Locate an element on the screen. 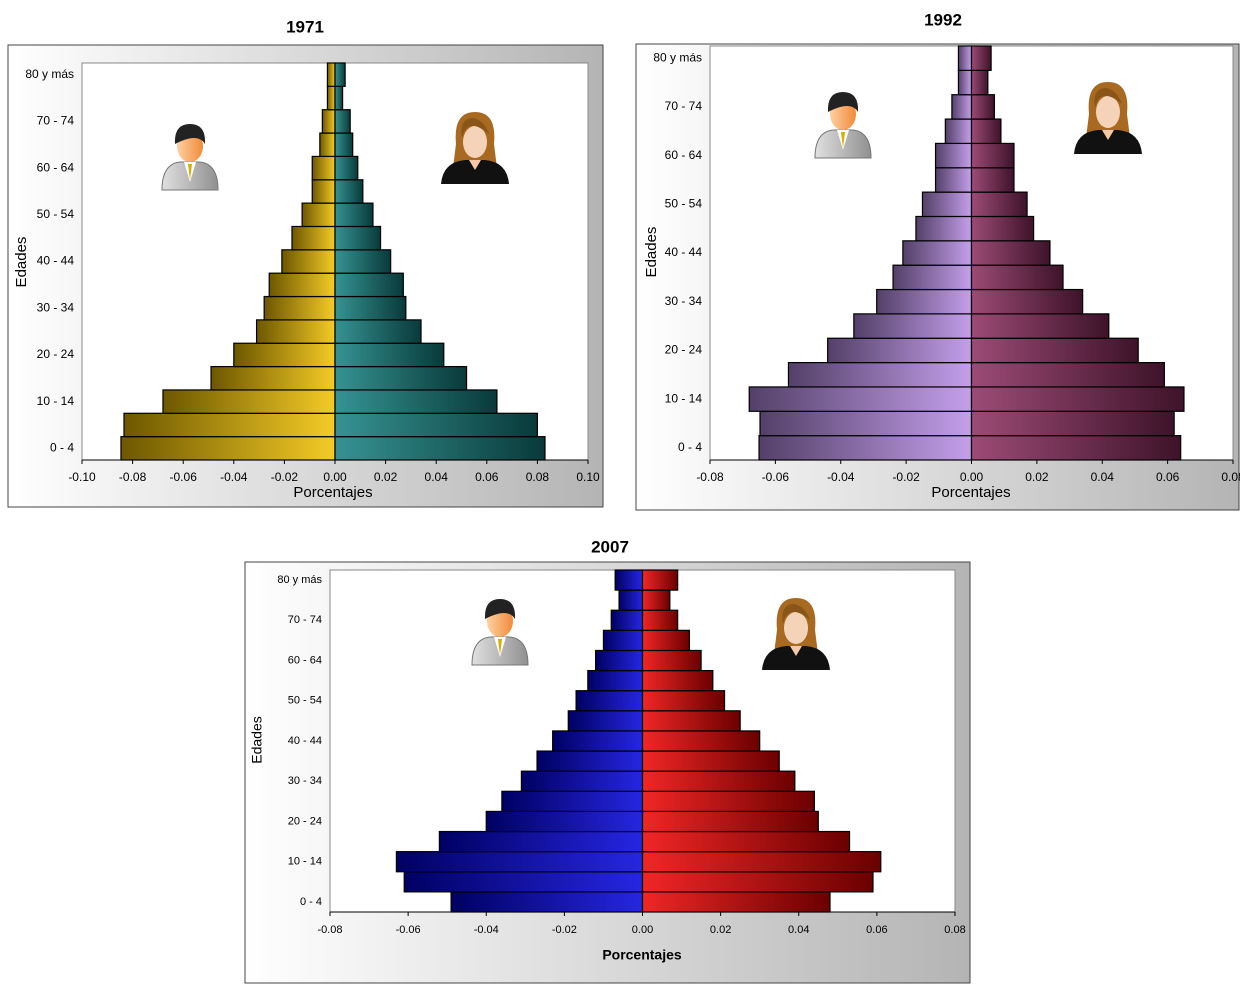 The height and width of the screenshot is (984, 1240). y-tick-label: 20 - 24 is located at coordinates (305, 821).